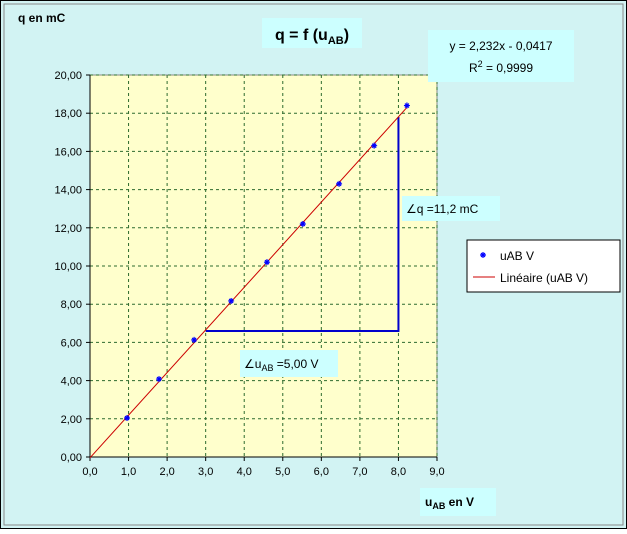 The height and width of the screenshot is (534, 627). What do you see at coordinates (517, 256) in the screenshot?
I see `legend-label: uAB V` at bounding box center [517, 256].